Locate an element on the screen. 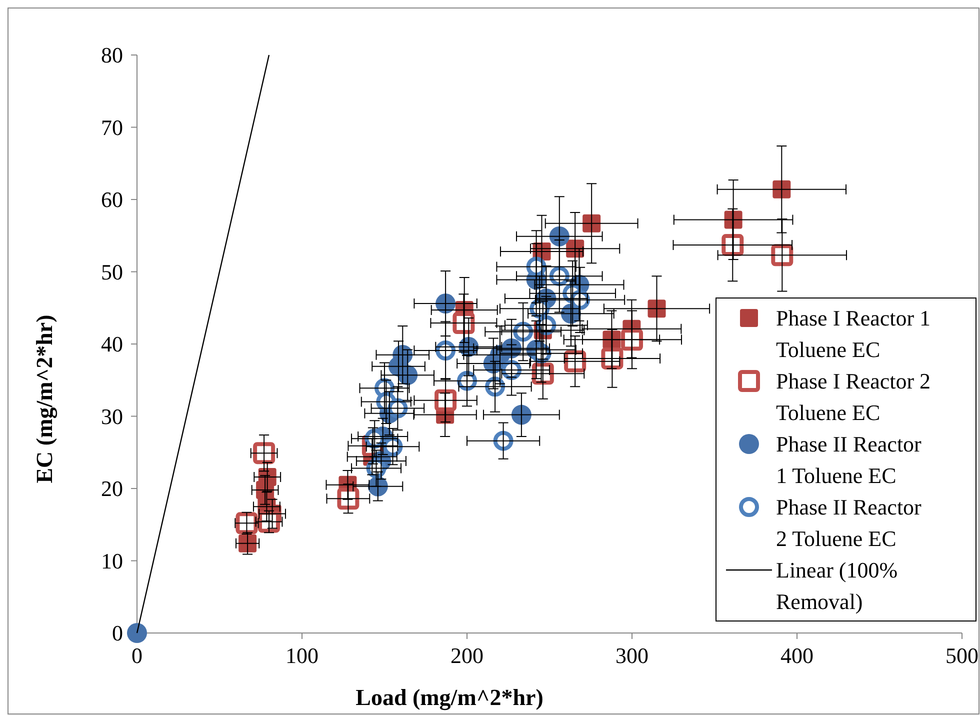 The height and width of the screenshot is (715, 980). legend-label: Phase I Reactor 1 Toluene EC is located at coordinates (853, 334).